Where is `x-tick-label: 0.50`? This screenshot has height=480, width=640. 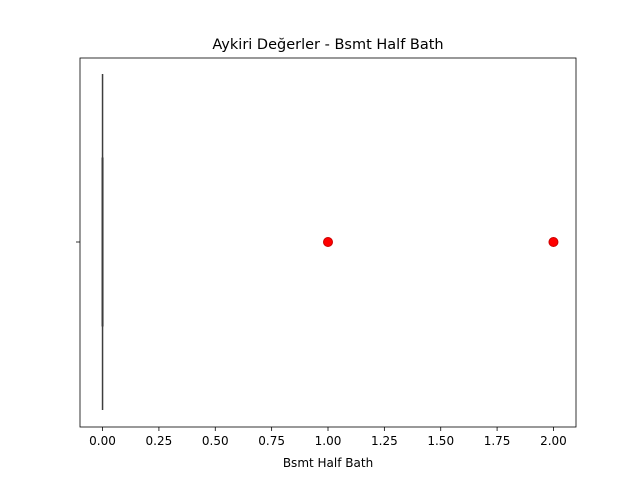
x-tick-label: 0.50 is located at coordinates (215, 441).